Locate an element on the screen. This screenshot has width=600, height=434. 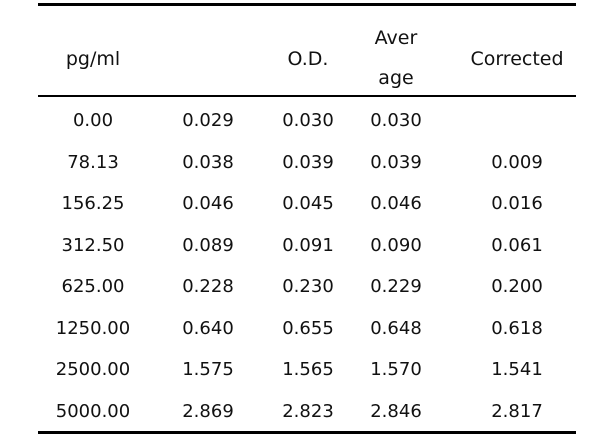
cell-corrected: 0.200 is located at coordinates (517, 286).